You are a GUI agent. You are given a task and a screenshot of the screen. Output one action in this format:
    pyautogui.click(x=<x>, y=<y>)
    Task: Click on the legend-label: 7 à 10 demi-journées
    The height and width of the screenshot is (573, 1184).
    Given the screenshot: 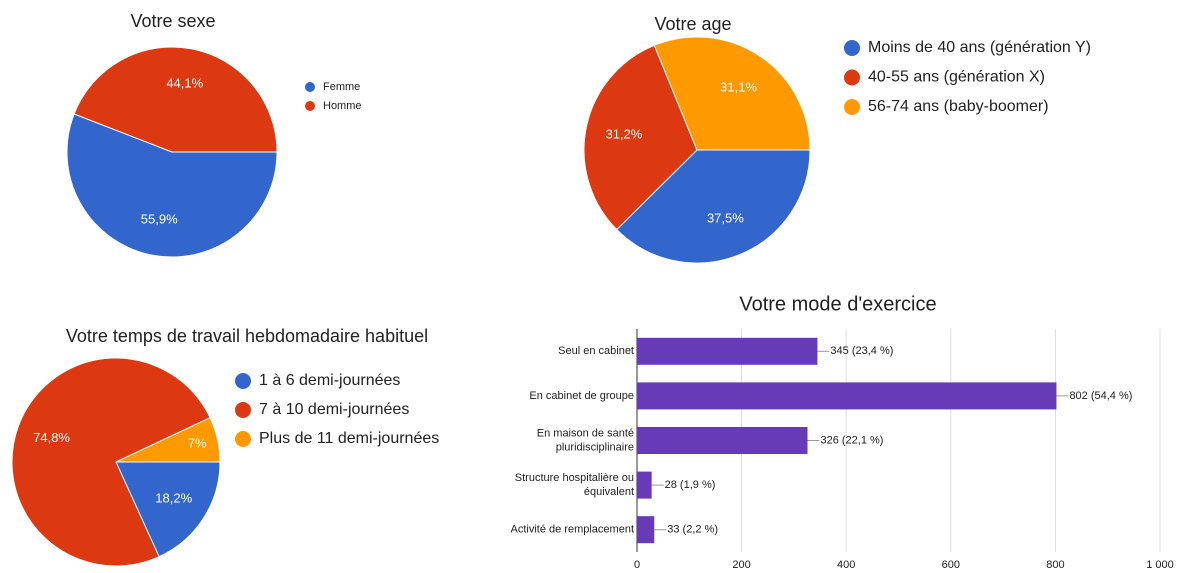 What is the action you would take?
    pyautogui.click(x=334, y=409)
    